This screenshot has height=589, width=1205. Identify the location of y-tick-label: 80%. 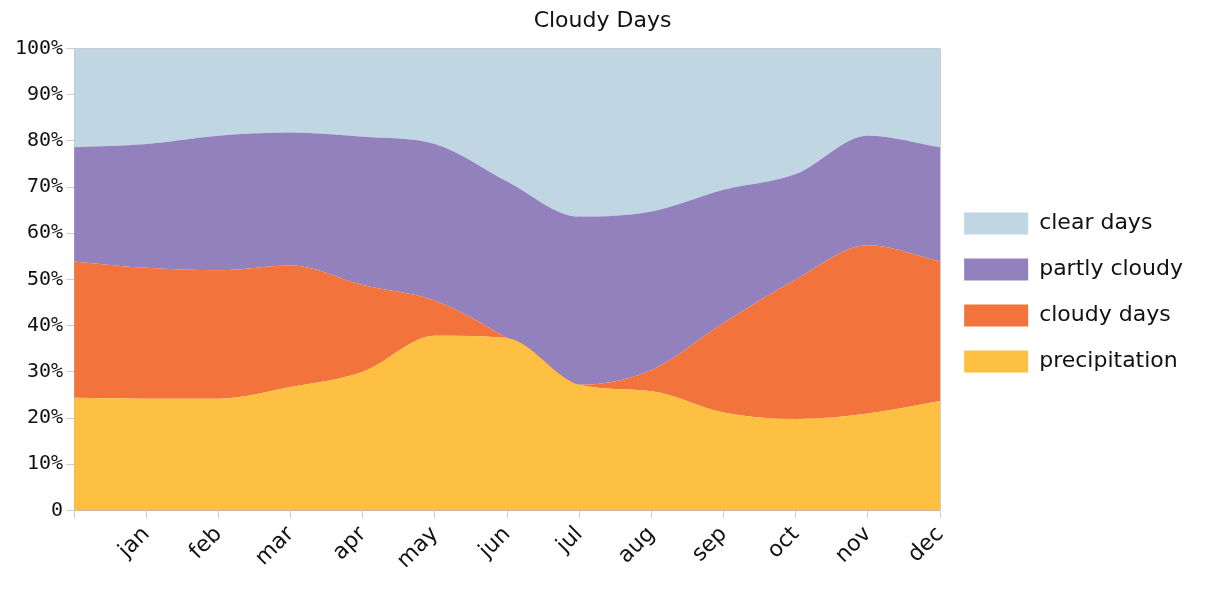
(45, 139).